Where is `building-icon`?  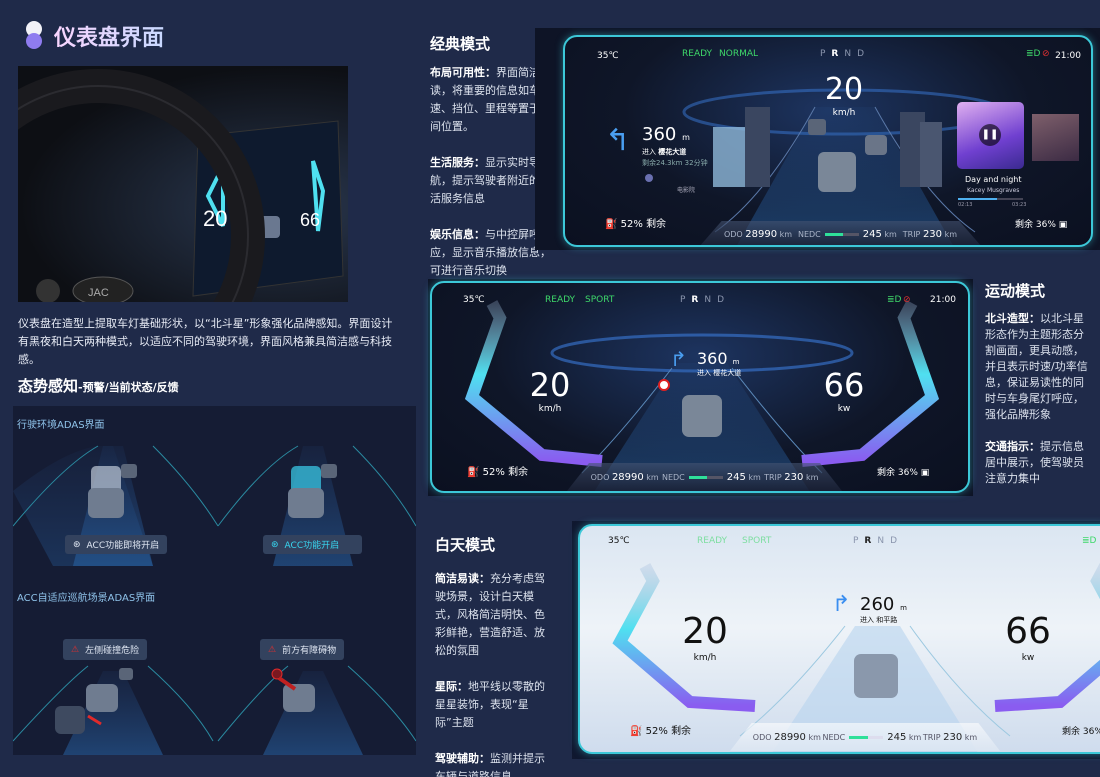
building-icon is located at coordinates (729, 157).